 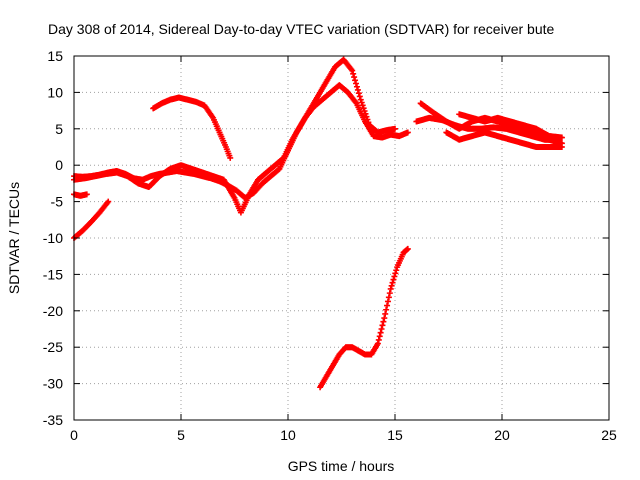 What do you see at coordinates (502, 435) in the screenshot?
I see `x-tick-label: 20` at bounding box center [502, 435].